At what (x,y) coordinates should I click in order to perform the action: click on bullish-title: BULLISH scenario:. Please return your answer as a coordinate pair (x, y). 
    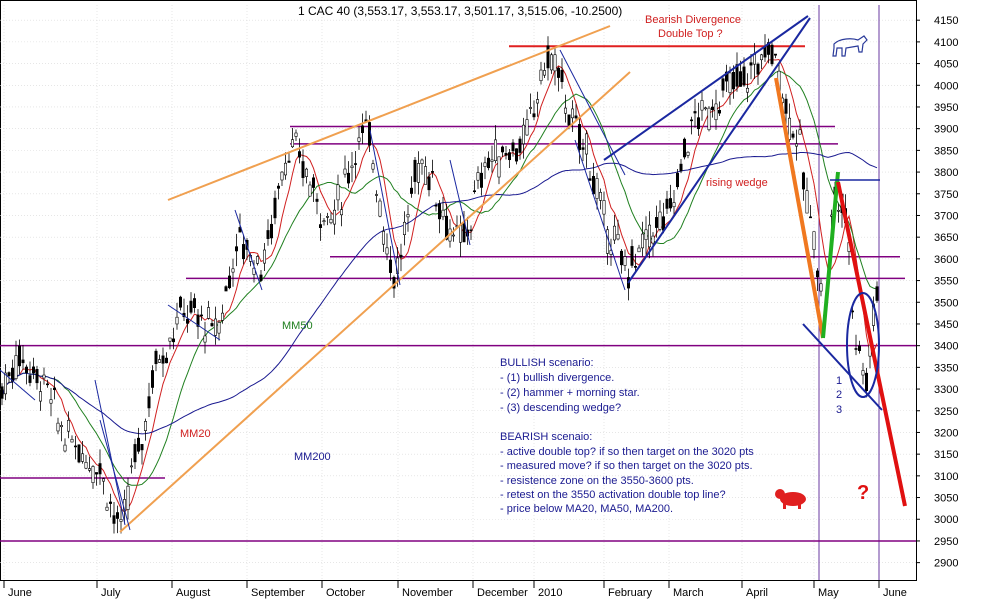
    Looking at the image, I should click on (547, 363).